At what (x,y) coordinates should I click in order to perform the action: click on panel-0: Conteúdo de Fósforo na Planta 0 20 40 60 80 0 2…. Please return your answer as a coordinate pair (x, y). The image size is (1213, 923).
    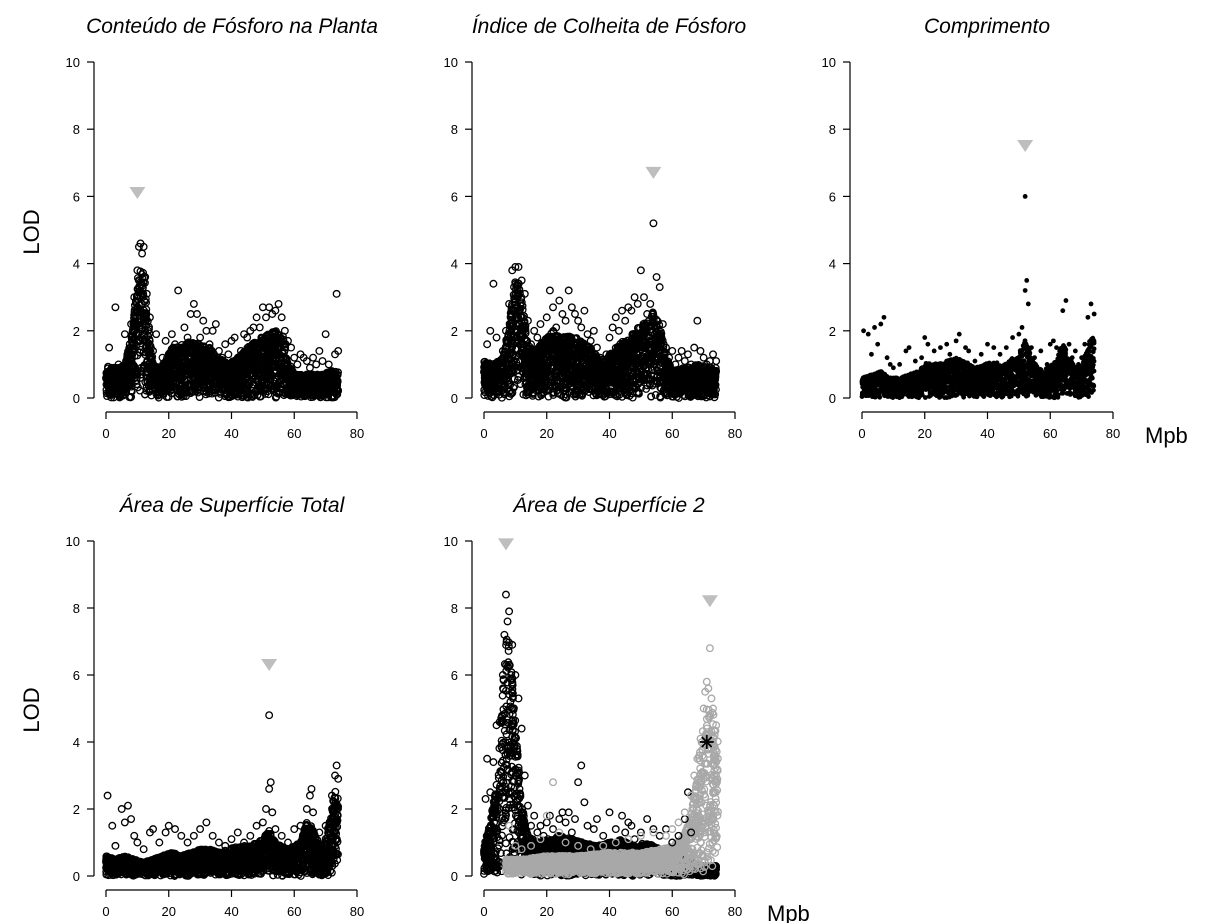
    Looking at the image, I should click on (222, 228).